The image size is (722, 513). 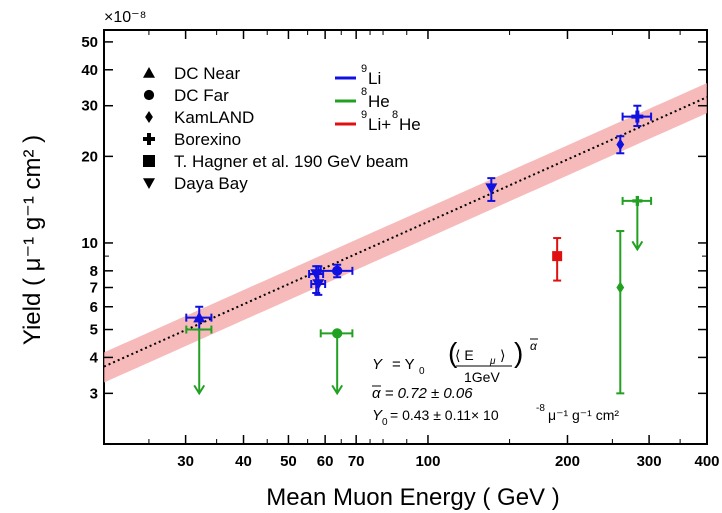 What do you see at coordinates (502, 355) in the screenshot?
I see `formula-frac-top-end: ⟩` at bounding box center [502, 355].